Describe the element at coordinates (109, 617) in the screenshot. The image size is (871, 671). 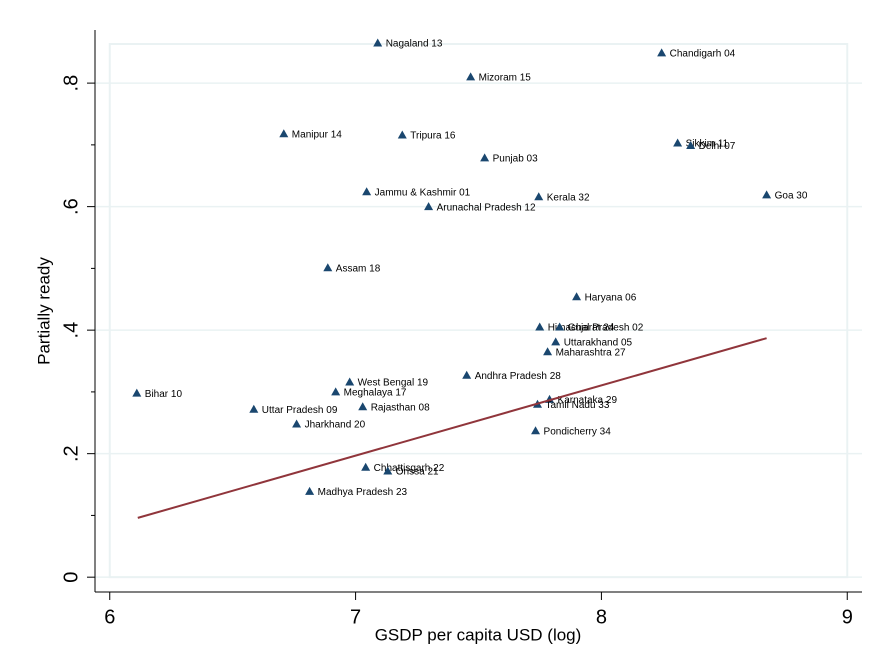
I see `x-tick-label: 6` at that location.